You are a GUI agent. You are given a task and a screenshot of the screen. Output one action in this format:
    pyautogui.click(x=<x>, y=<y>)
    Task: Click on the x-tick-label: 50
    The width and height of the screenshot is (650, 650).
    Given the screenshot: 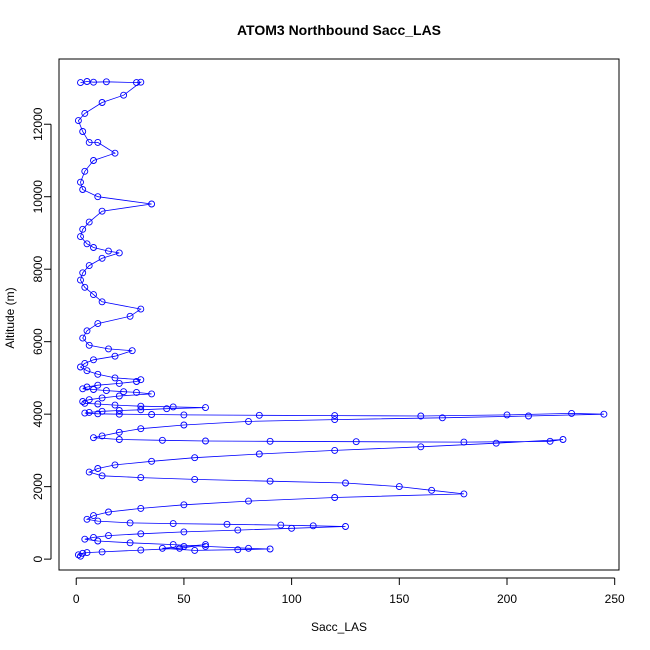 What is the action you would take?
    pyautogui.click(x=184, y=599)
    